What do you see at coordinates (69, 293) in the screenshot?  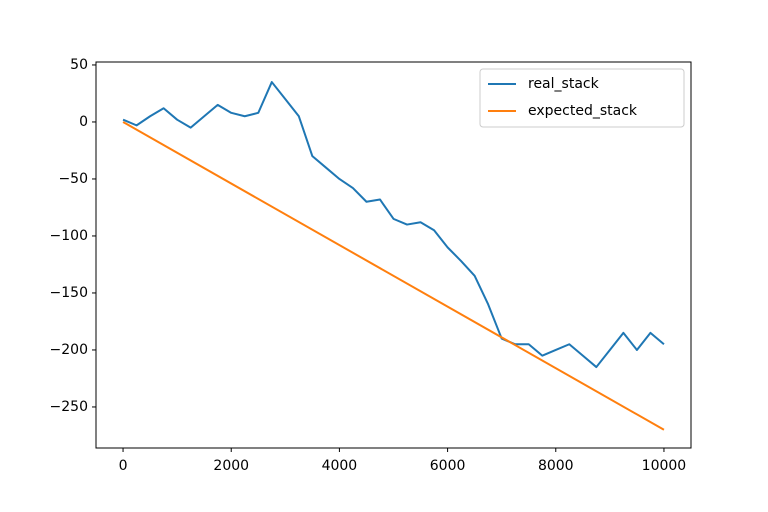 I see `y-tick-label: −150` at bounding box center [69, 293].